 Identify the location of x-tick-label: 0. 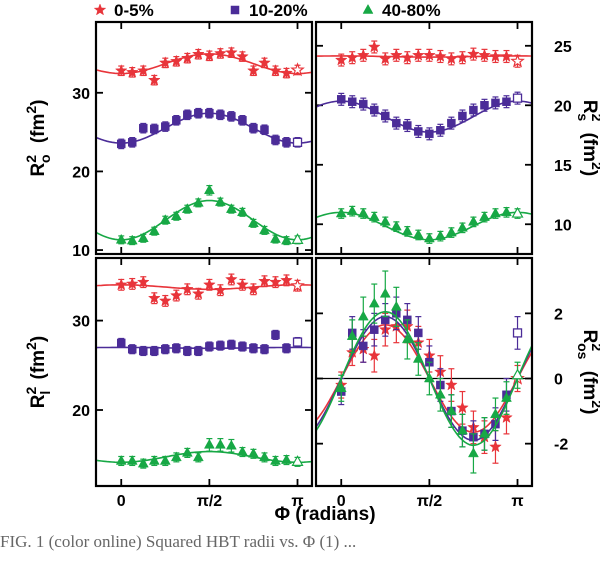
(341, 501).